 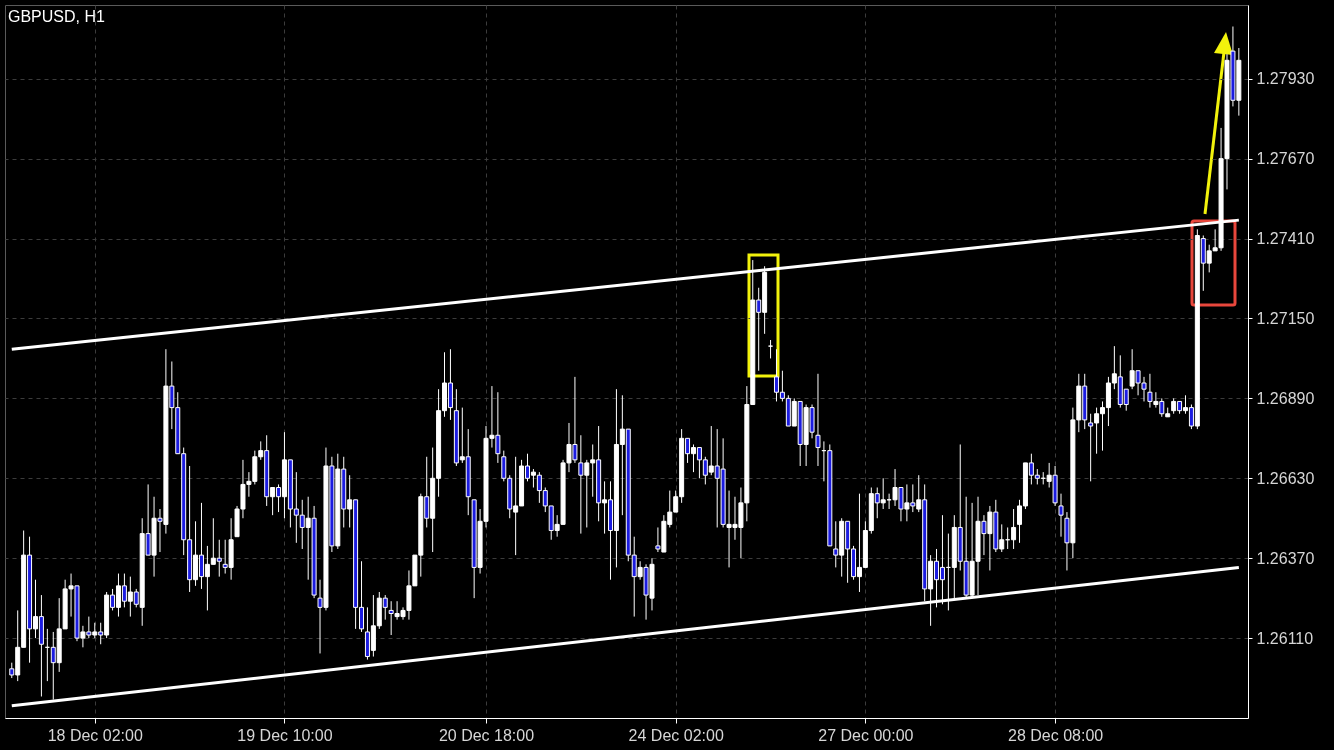 I want to click on y-tick-label: 1.27150, so click(x=1285, y=318).